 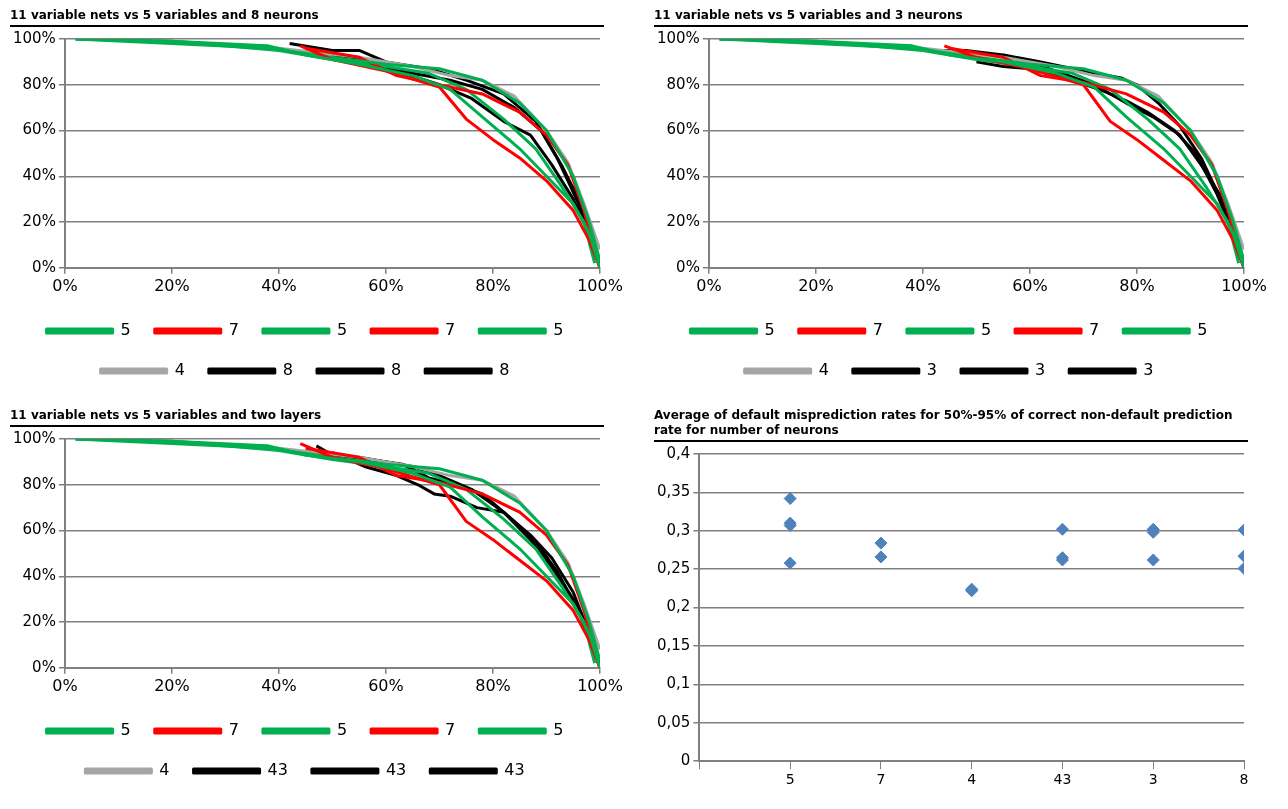 I want to click on chart-title: Average of default misprediction rates for 50%-95% of correct non-default prediction rate for number of neurons, so click(x=951, y=425).